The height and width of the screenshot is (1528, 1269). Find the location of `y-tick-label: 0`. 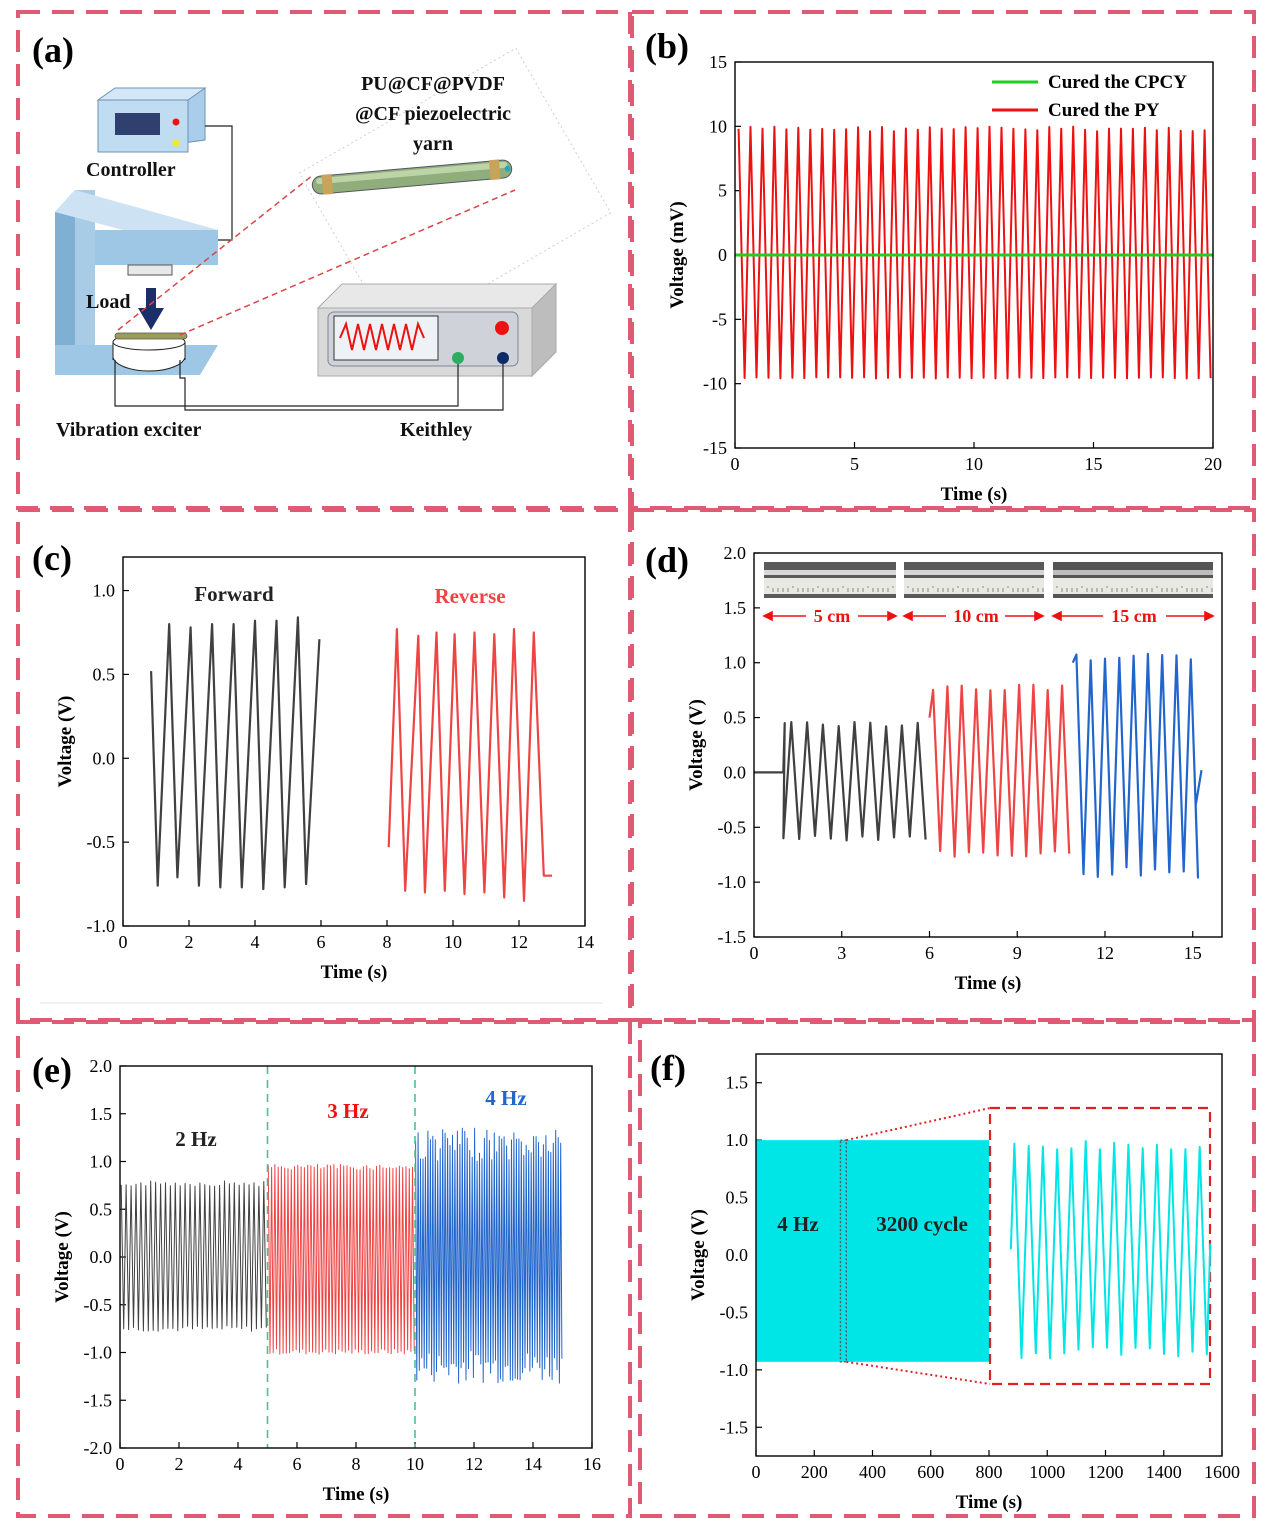

y-tick-label: 0 is located at coordinates (722, 255).